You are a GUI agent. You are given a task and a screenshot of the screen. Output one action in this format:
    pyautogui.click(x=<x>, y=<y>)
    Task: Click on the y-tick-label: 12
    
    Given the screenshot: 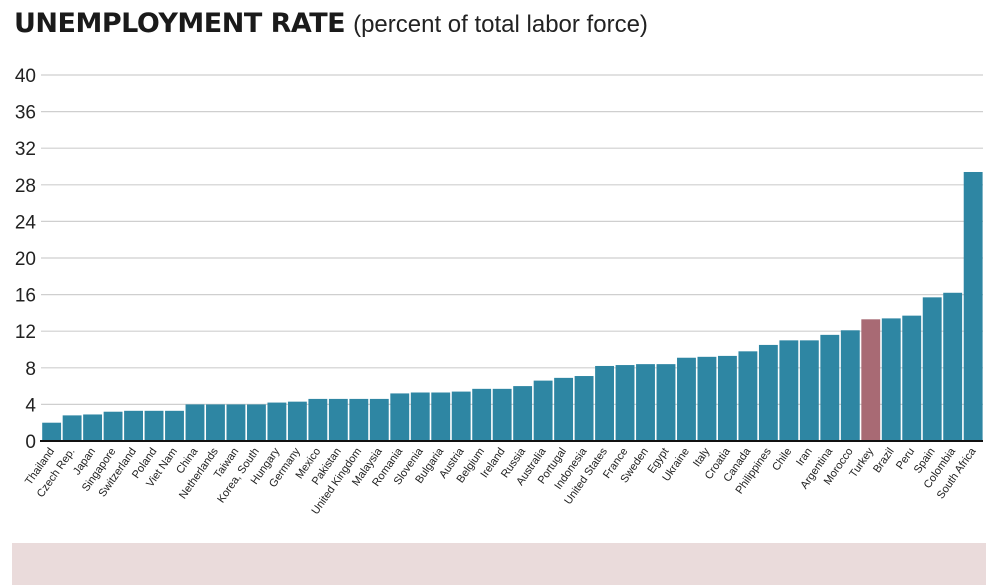 What is the action you would take?
    pyautogui.click(x=25, y=332)
    